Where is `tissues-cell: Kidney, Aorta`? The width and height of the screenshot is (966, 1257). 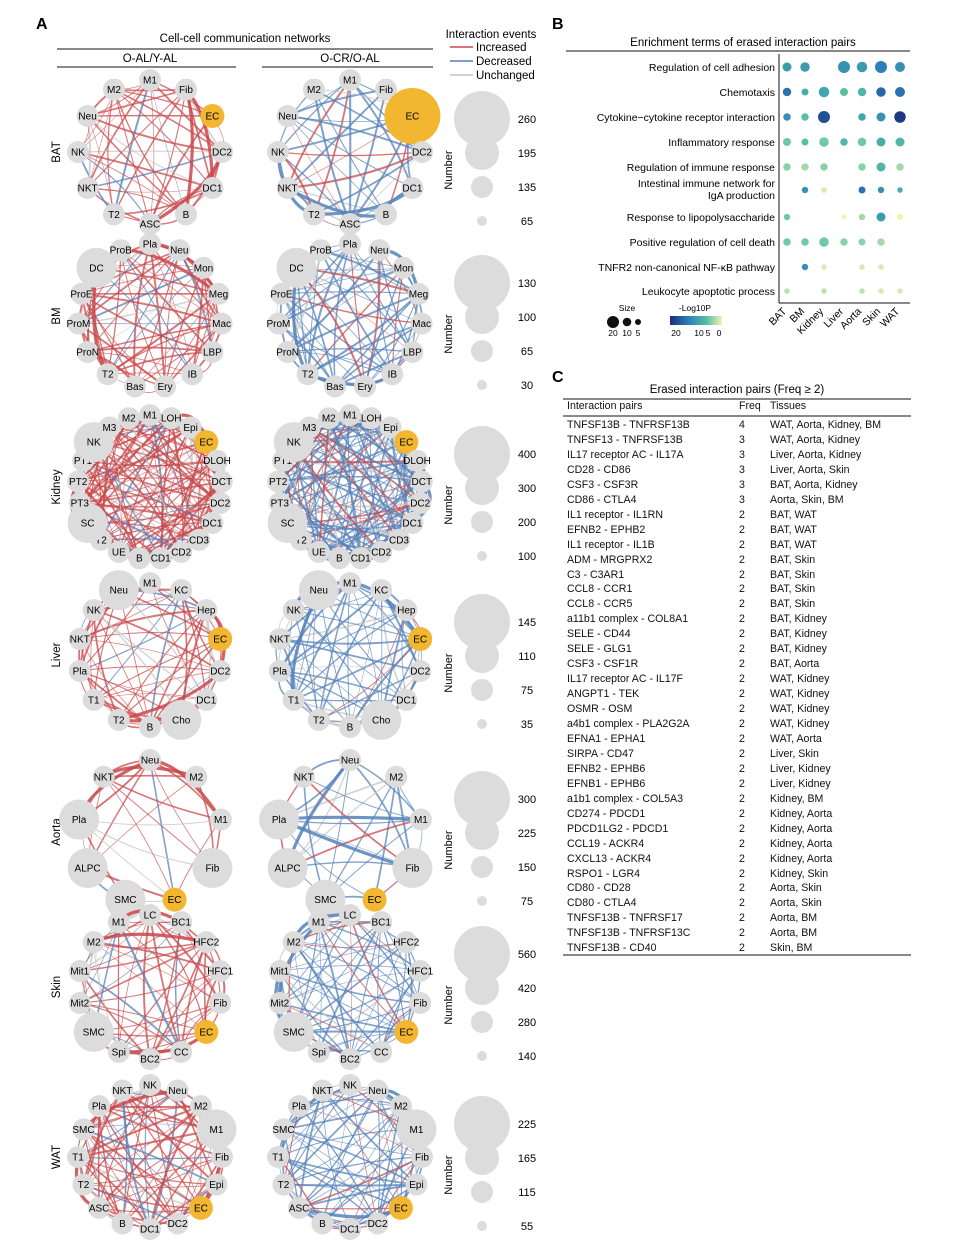
tissues-cell: Kidney, Aorta is located at coordinates (801, 828).